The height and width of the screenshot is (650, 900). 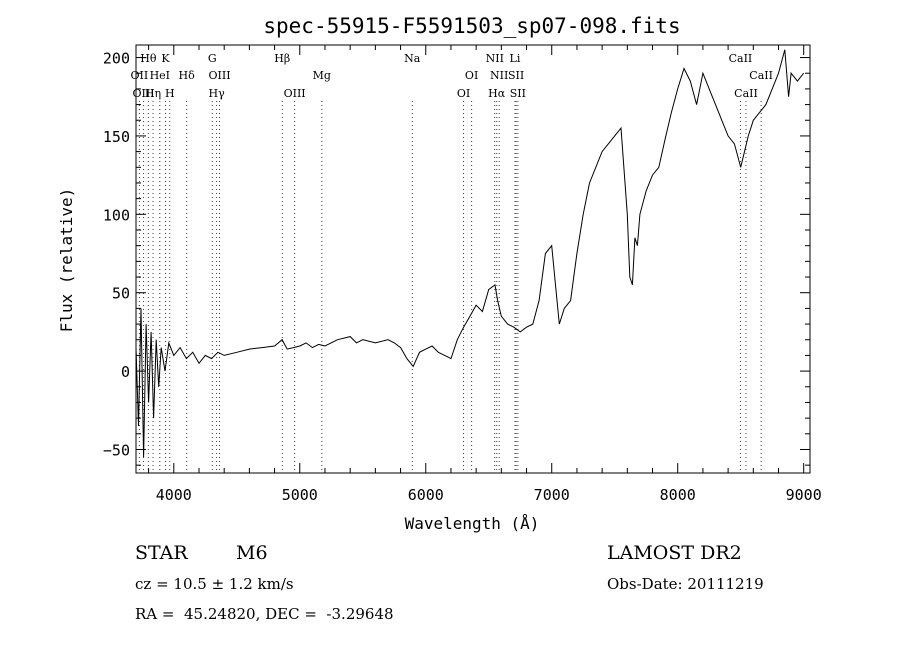 I want to click on x-tick-label: 8000, so click(x=678, y=495).